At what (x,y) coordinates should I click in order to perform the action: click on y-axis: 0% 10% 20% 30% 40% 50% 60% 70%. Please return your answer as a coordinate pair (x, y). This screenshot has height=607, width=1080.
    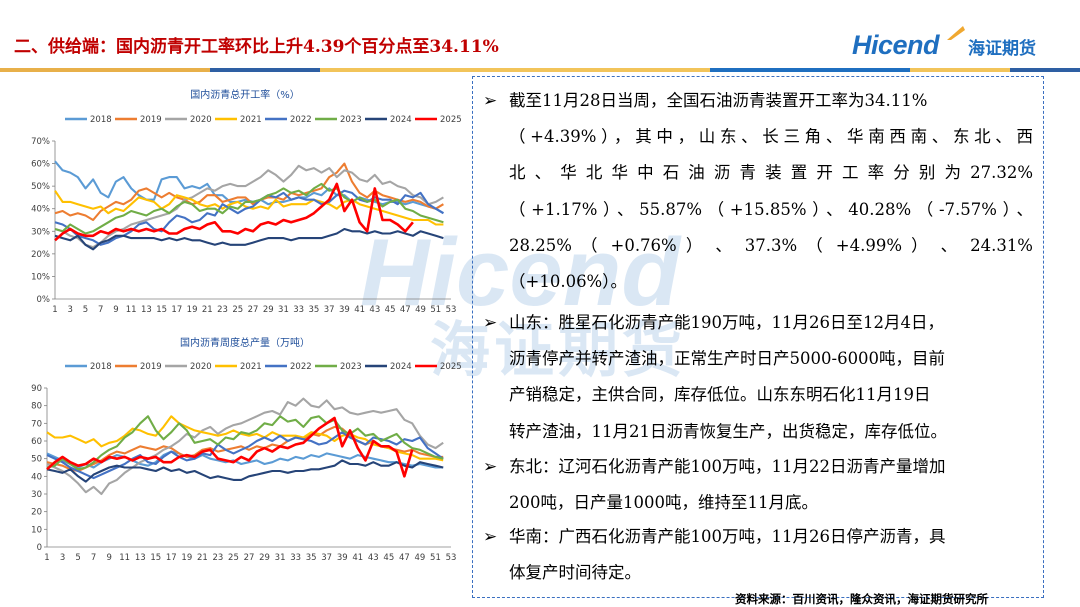
    Looking at the image, I should click on (43, 221).